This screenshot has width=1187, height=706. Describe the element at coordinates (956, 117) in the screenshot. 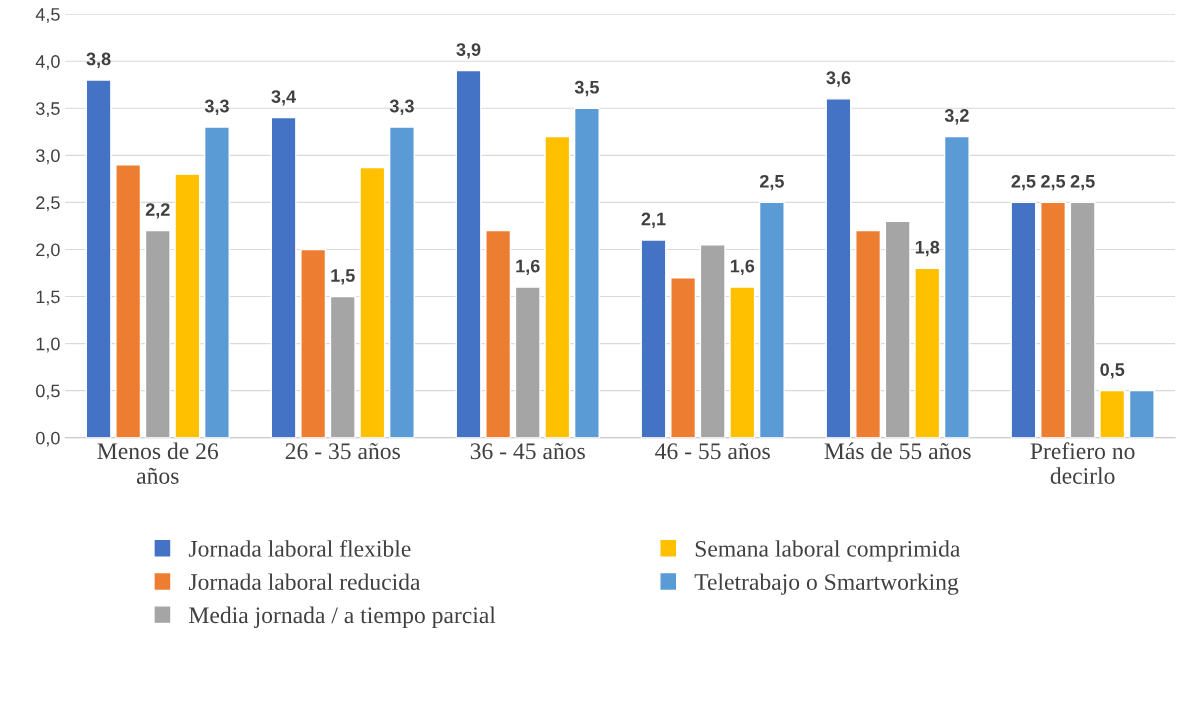

I see `data-label: 3,2` at that location.